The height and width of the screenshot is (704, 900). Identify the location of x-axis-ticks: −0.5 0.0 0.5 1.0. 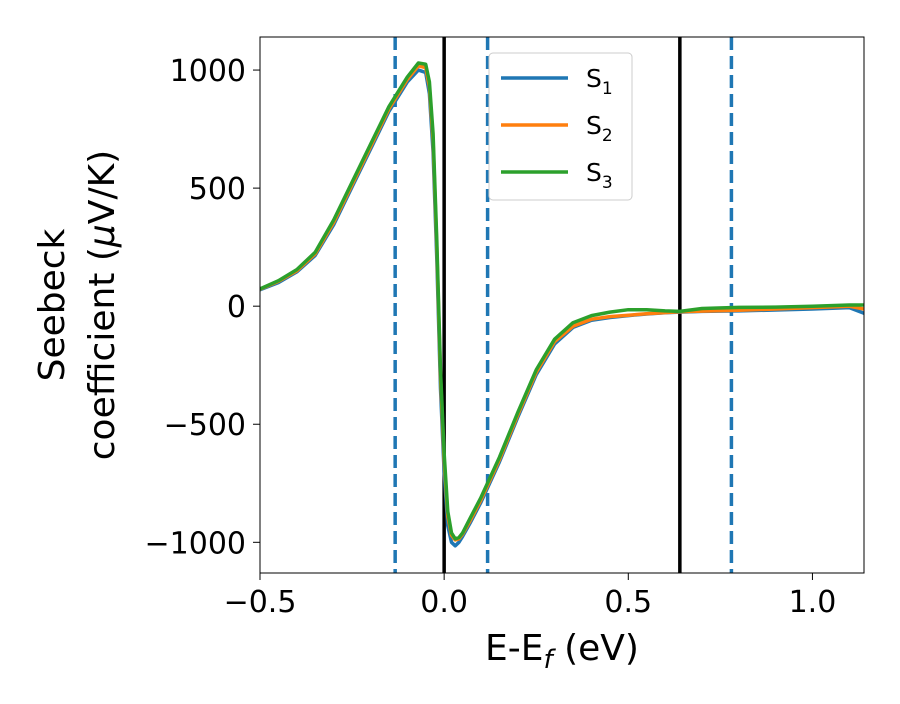
(530, 596).